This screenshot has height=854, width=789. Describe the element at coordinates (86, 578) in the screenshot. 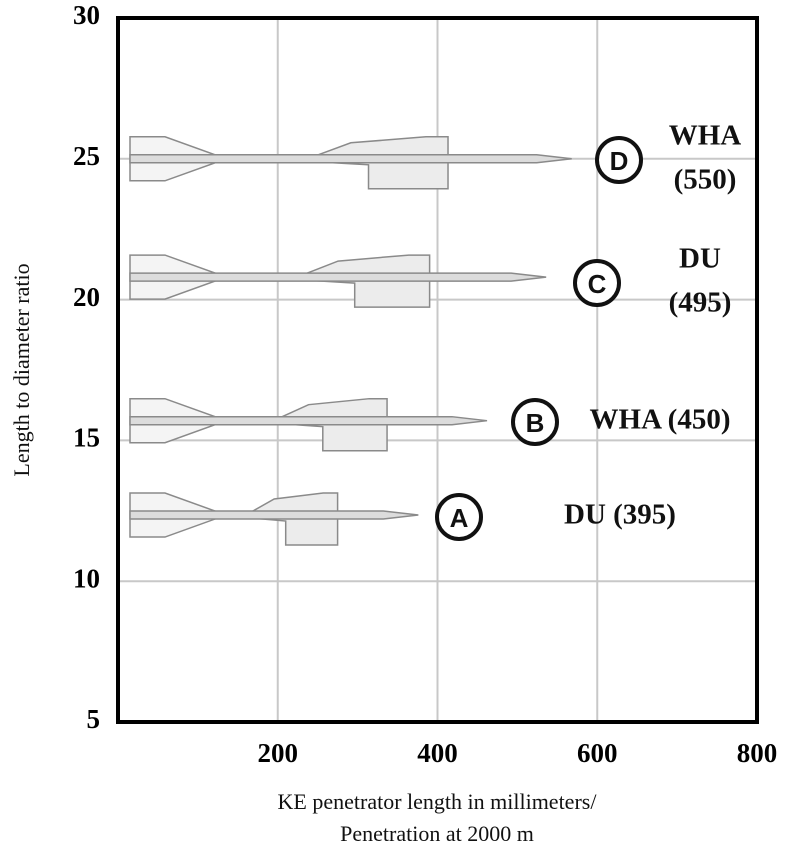

I see `y-tick-label: 10` at that location.